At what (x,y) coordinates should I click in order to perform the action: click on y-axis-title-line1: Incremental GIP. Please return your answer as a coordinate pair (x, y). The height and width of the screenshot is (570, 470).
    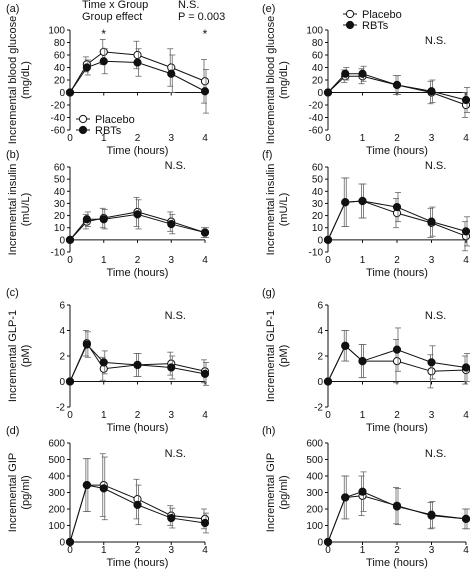
    Looking at the image, I should click on (271, 492).